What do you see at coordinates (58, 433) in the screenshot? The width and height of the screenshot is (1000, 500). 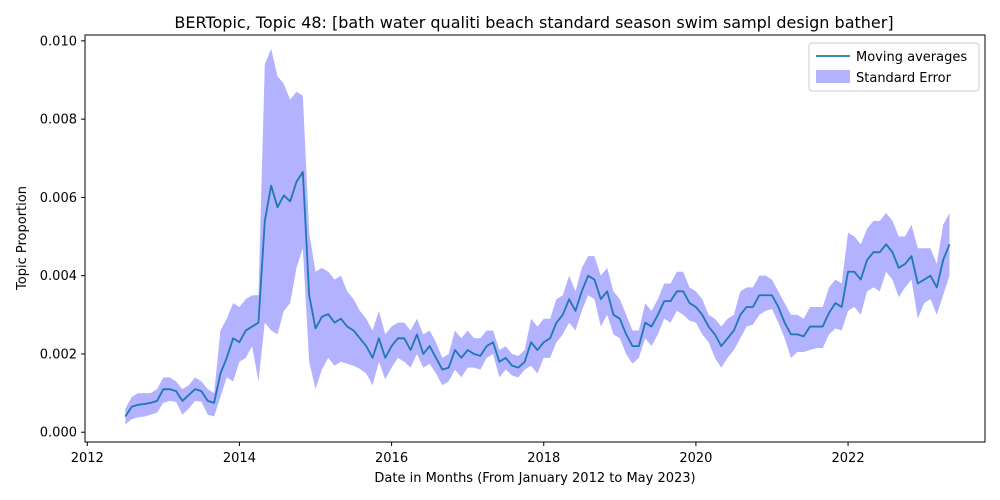 I see `y-tick-label: 0.000` at bounding box center [58, 433].